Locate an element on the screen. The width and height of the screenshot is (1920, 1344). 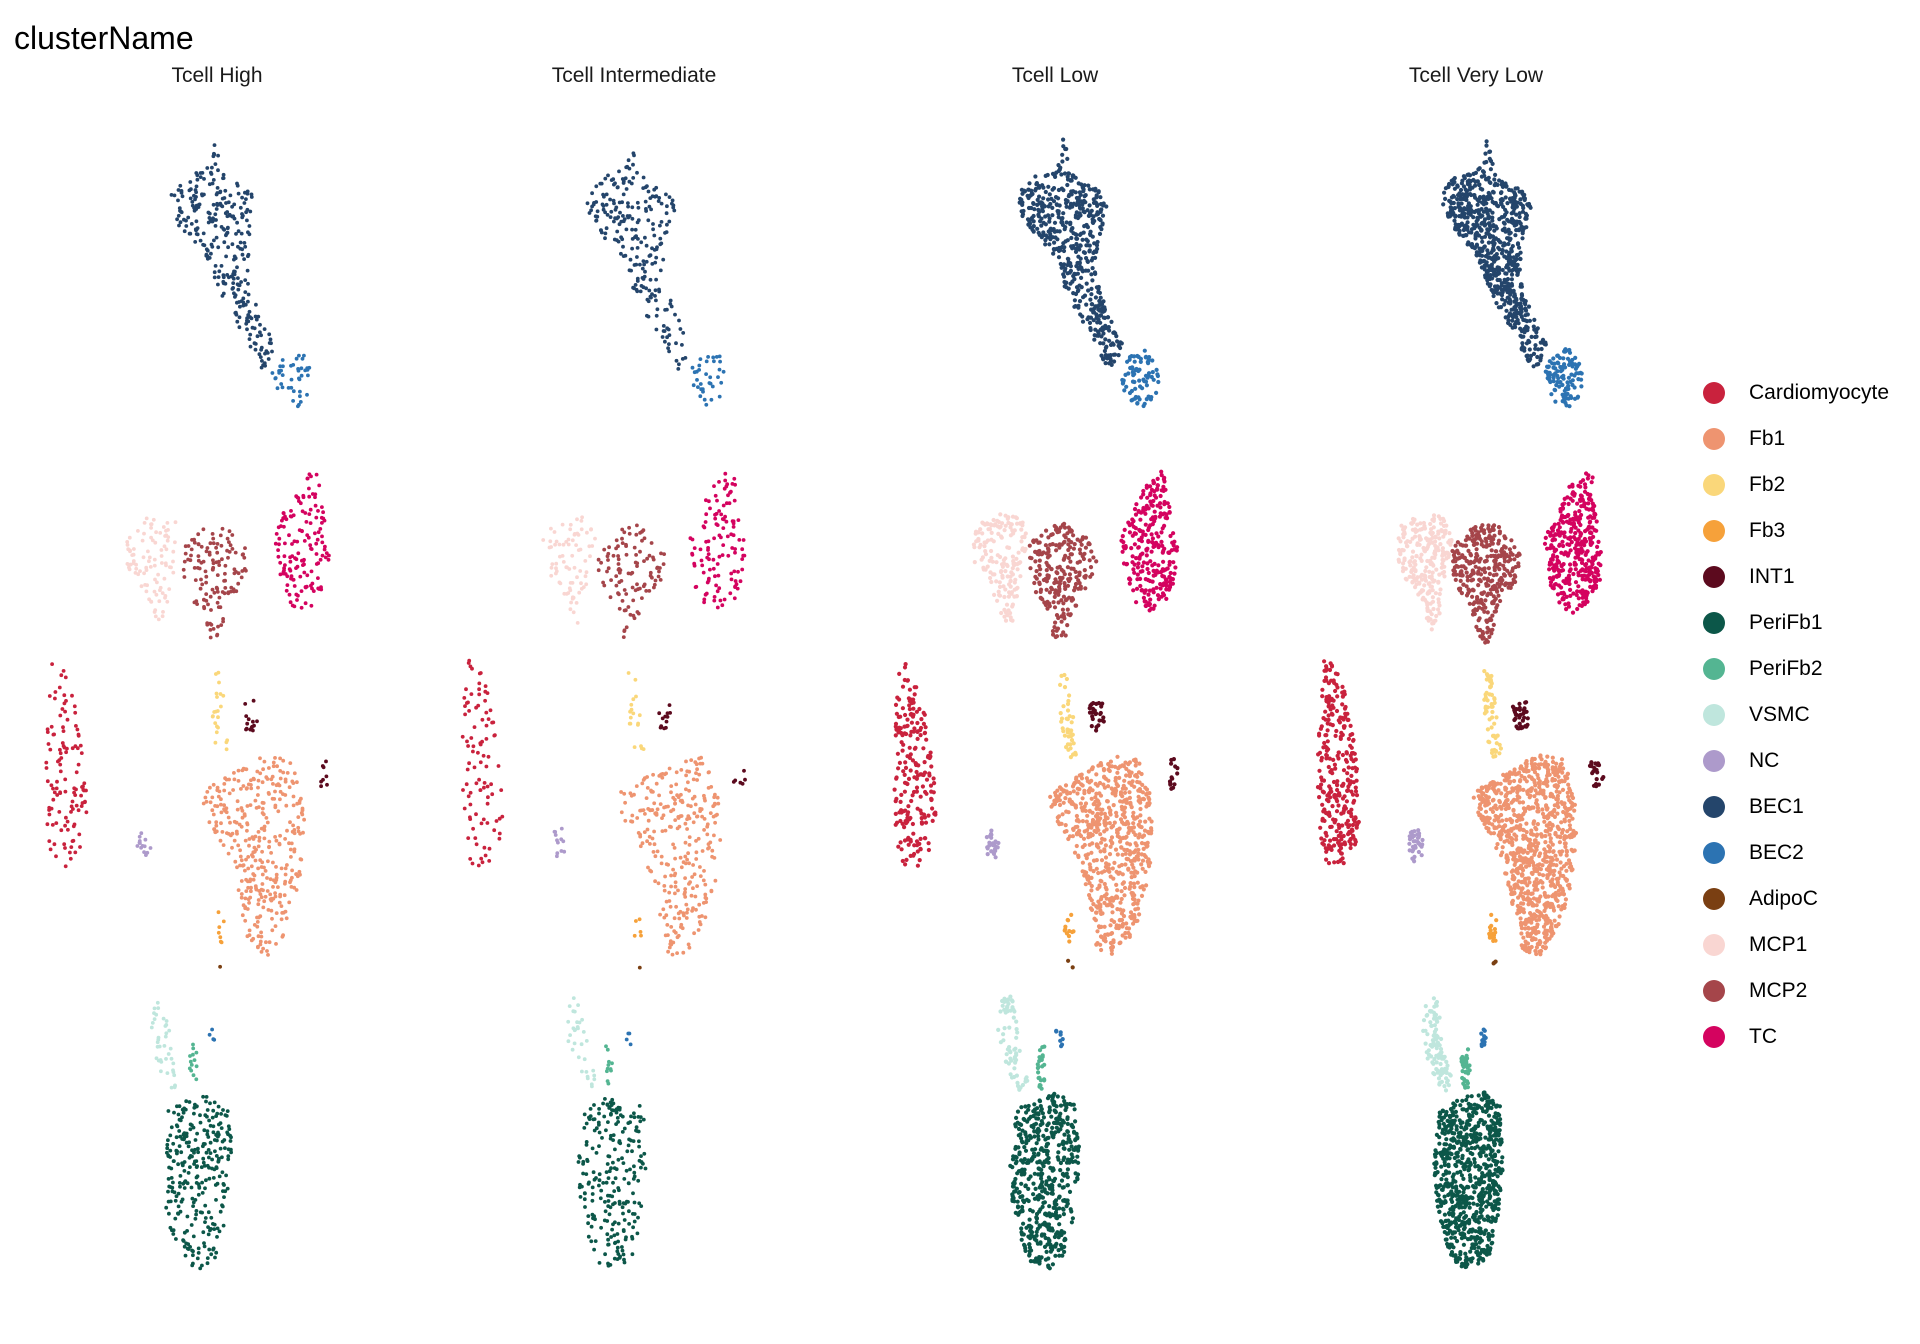
facet-label: Tcell Low is located at coordinates (1055, 75).